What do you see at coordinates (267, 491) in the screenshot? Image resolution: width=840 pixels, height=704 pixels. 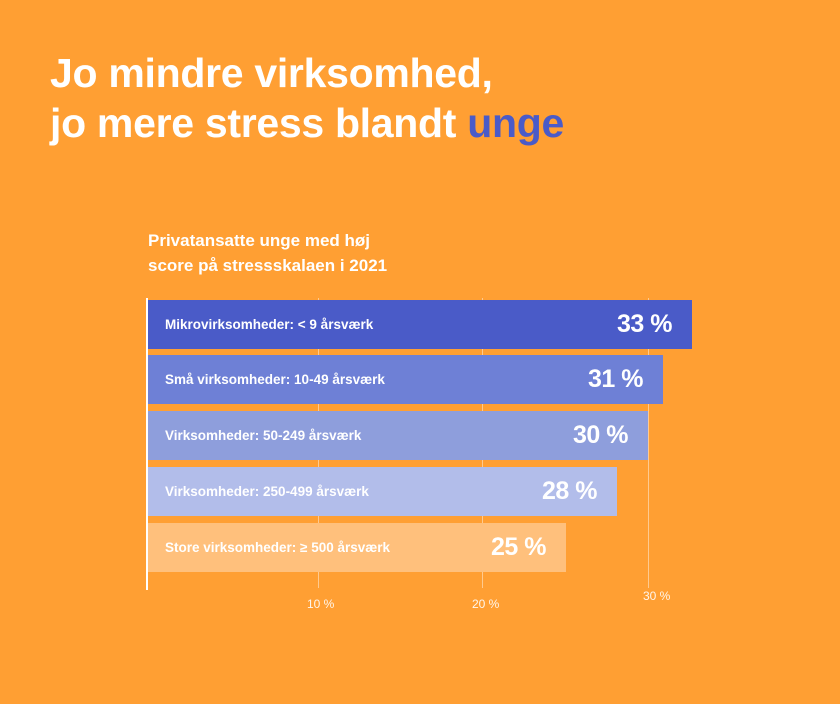 I see `bar-label: Virksomheder: 250-499 årsværk` at bounding box center [267, 491].